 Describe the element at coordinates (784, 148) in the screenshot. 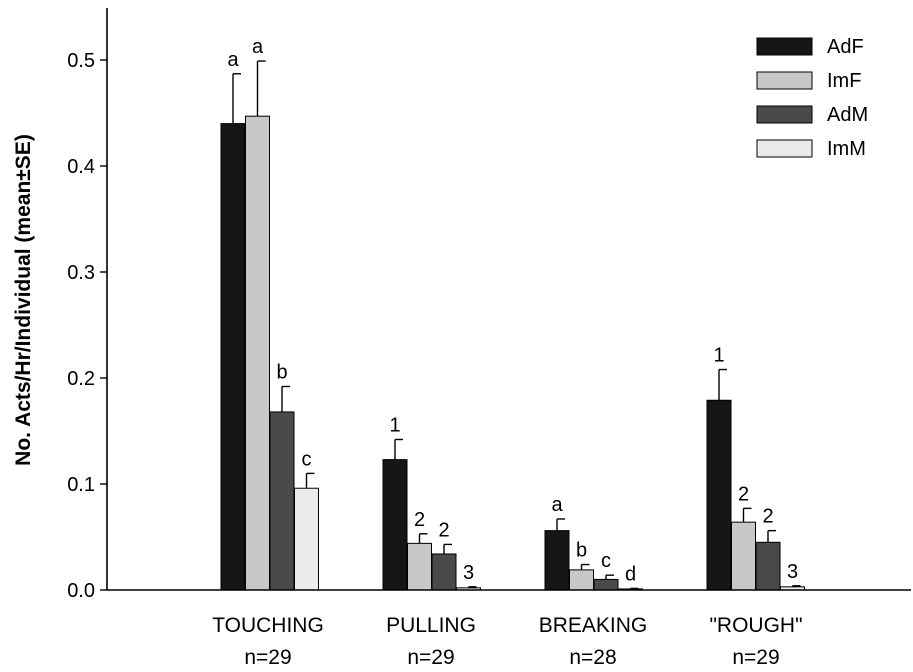

I see `legend-swatch-imm` at that location.